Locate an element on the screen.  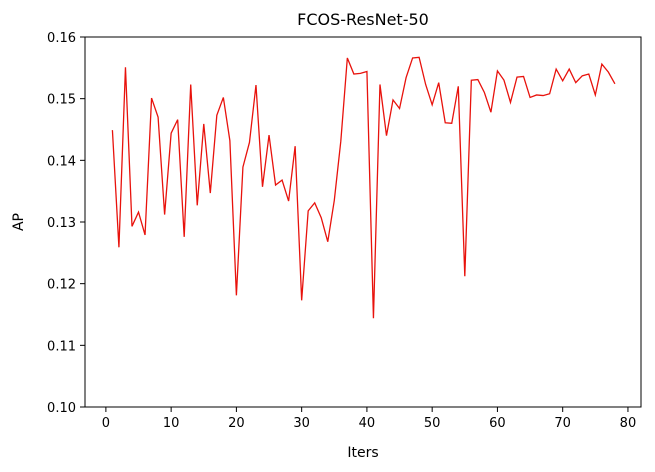
x-tick-label: 50 is located at coordinates (432, 423).